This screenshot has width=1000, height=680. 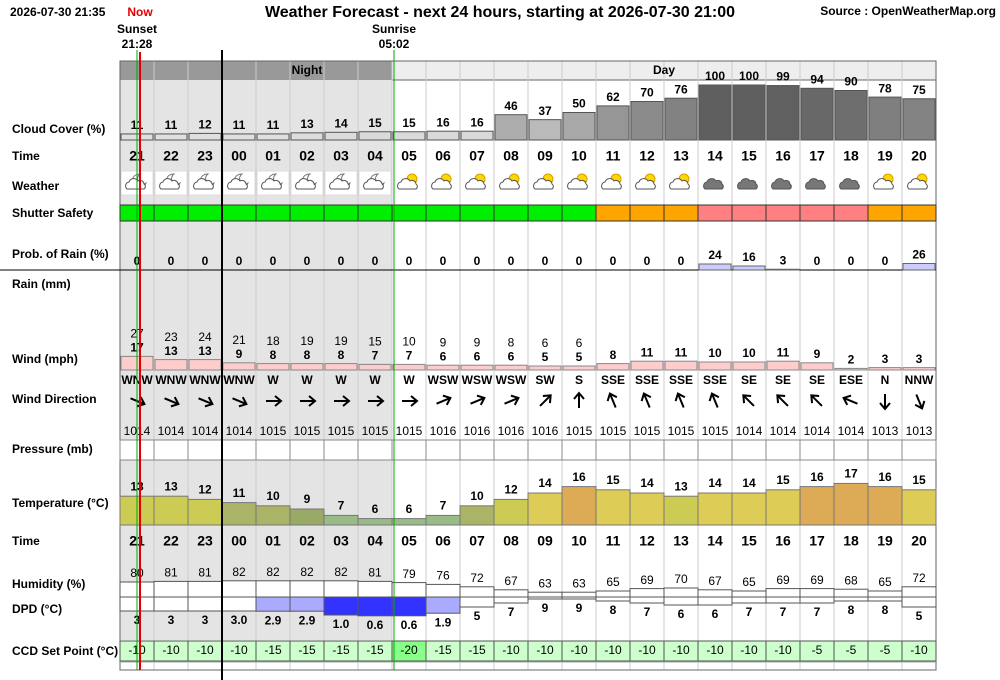 What do you see at coordinates (681, 156) in the screenshot?
I see `hour: 13` at bounding box center [681, 156].